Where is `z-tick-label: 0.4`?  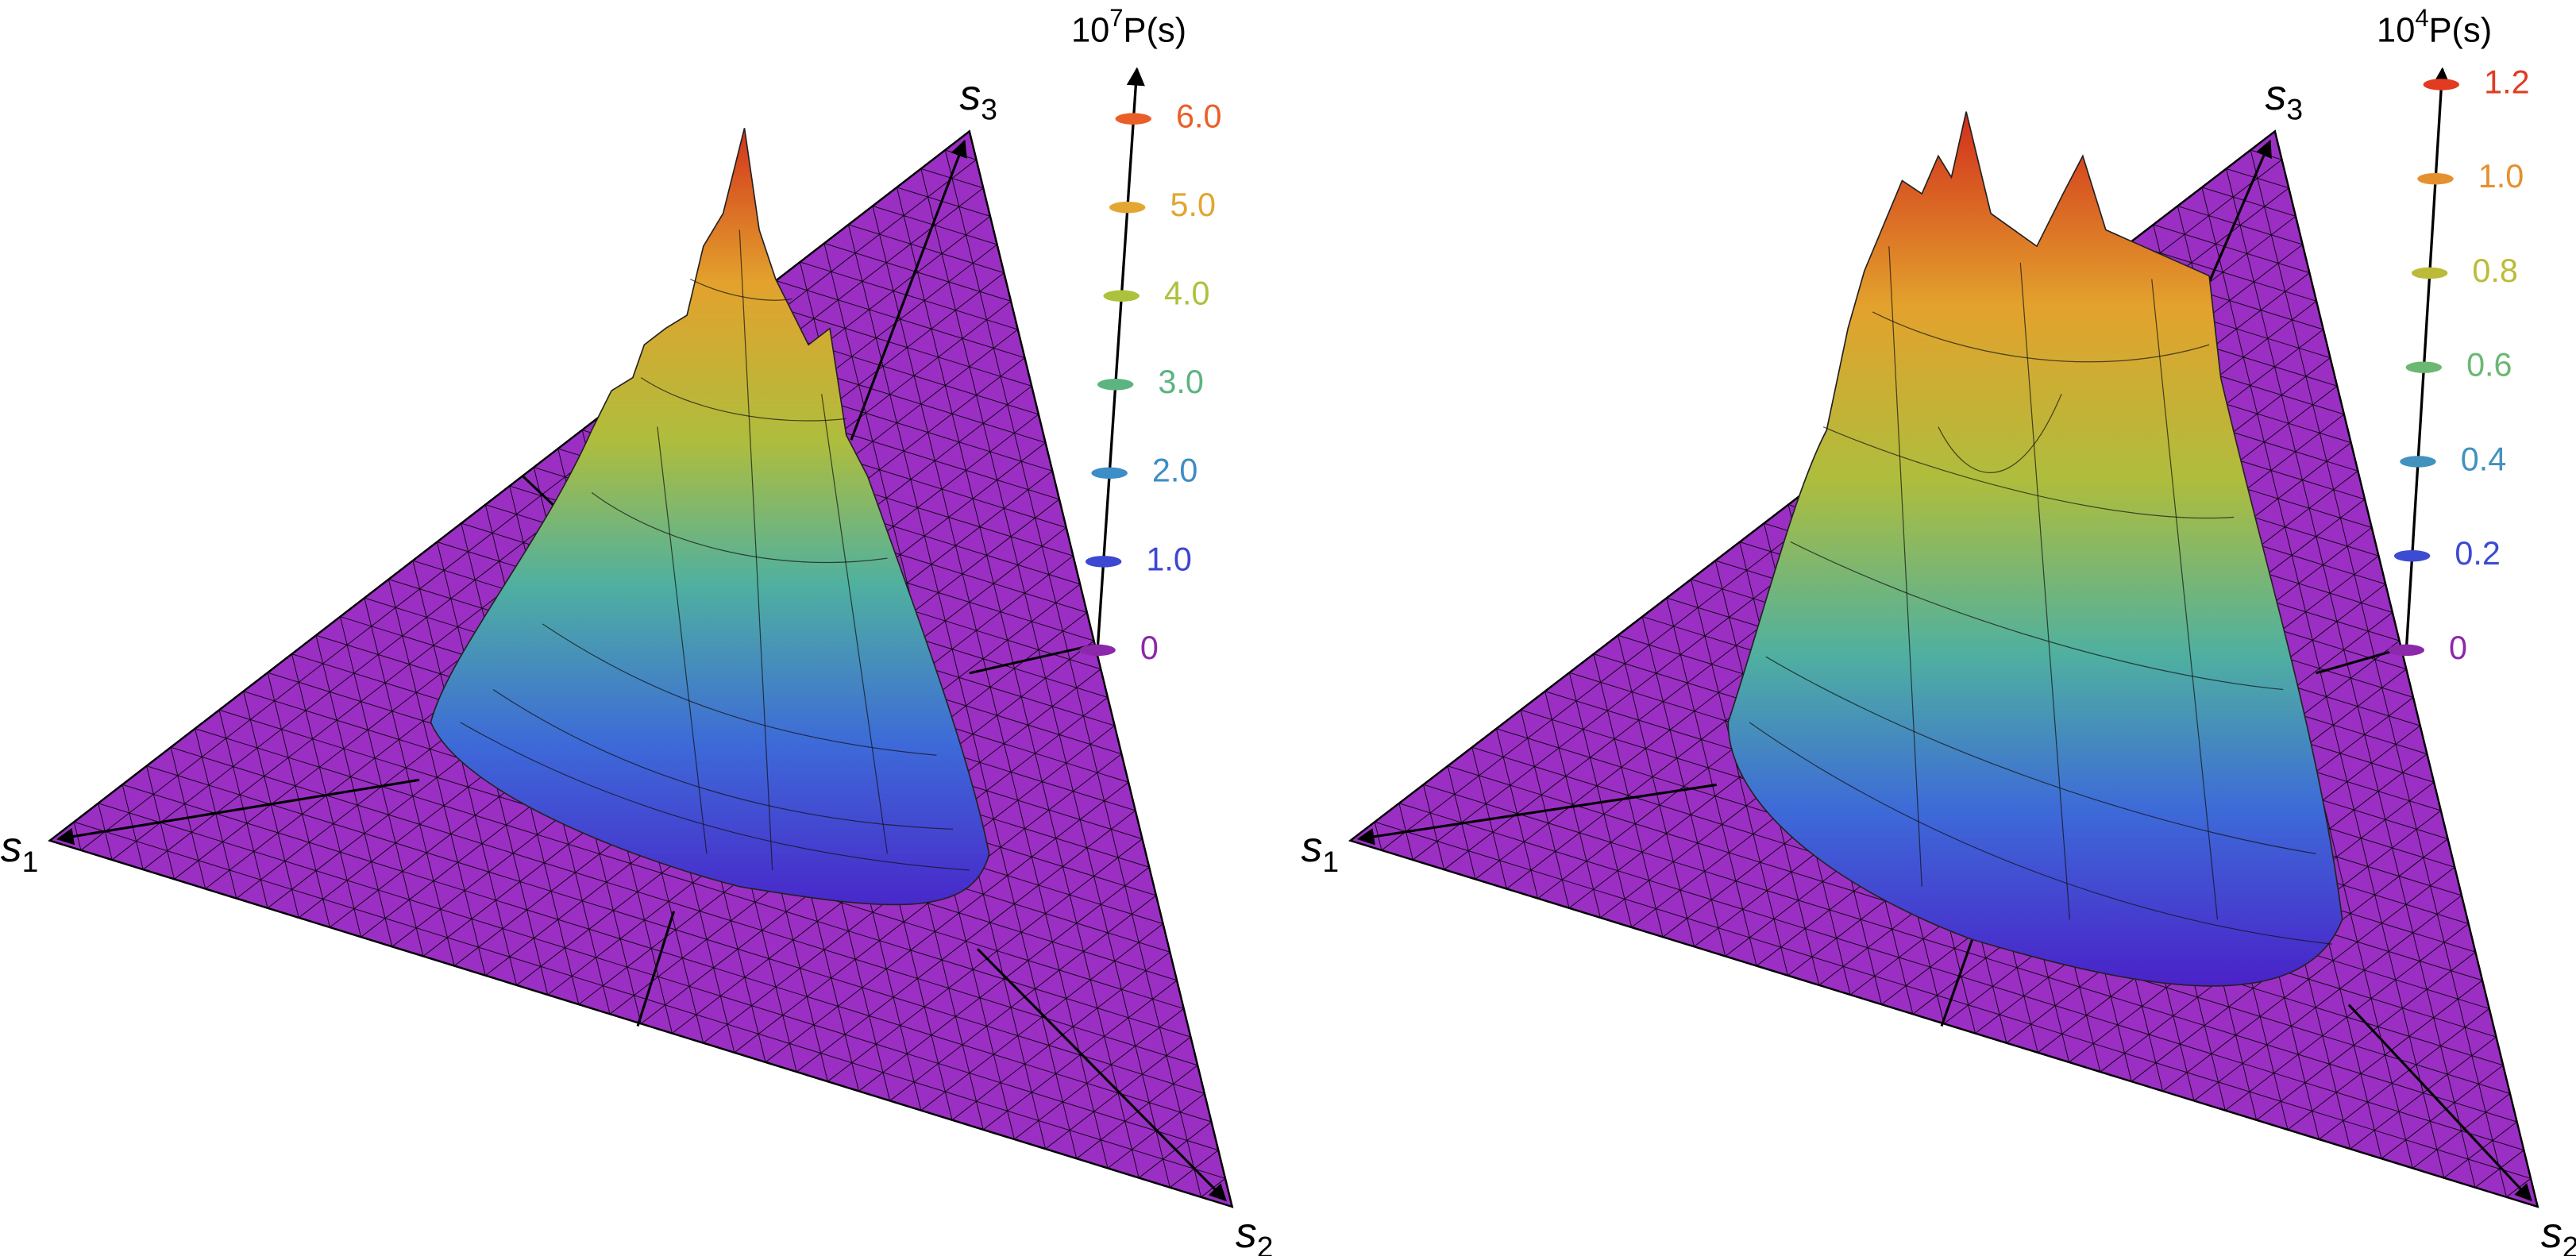
z-tick-label: 0.4 is located at coordinates (2483, 459).